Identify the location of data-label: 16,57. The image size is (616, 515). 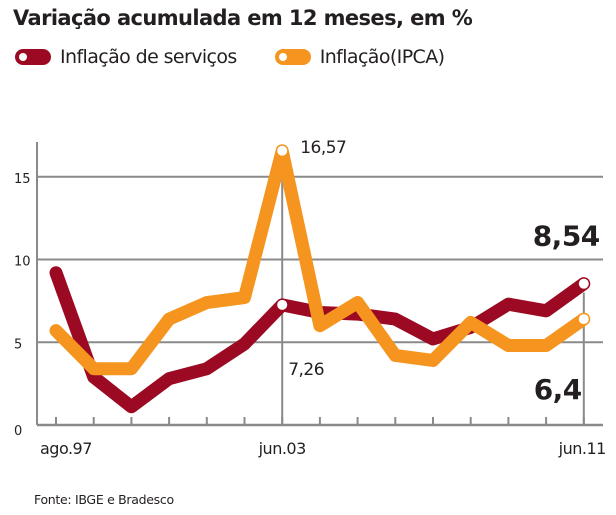
(323, 148).